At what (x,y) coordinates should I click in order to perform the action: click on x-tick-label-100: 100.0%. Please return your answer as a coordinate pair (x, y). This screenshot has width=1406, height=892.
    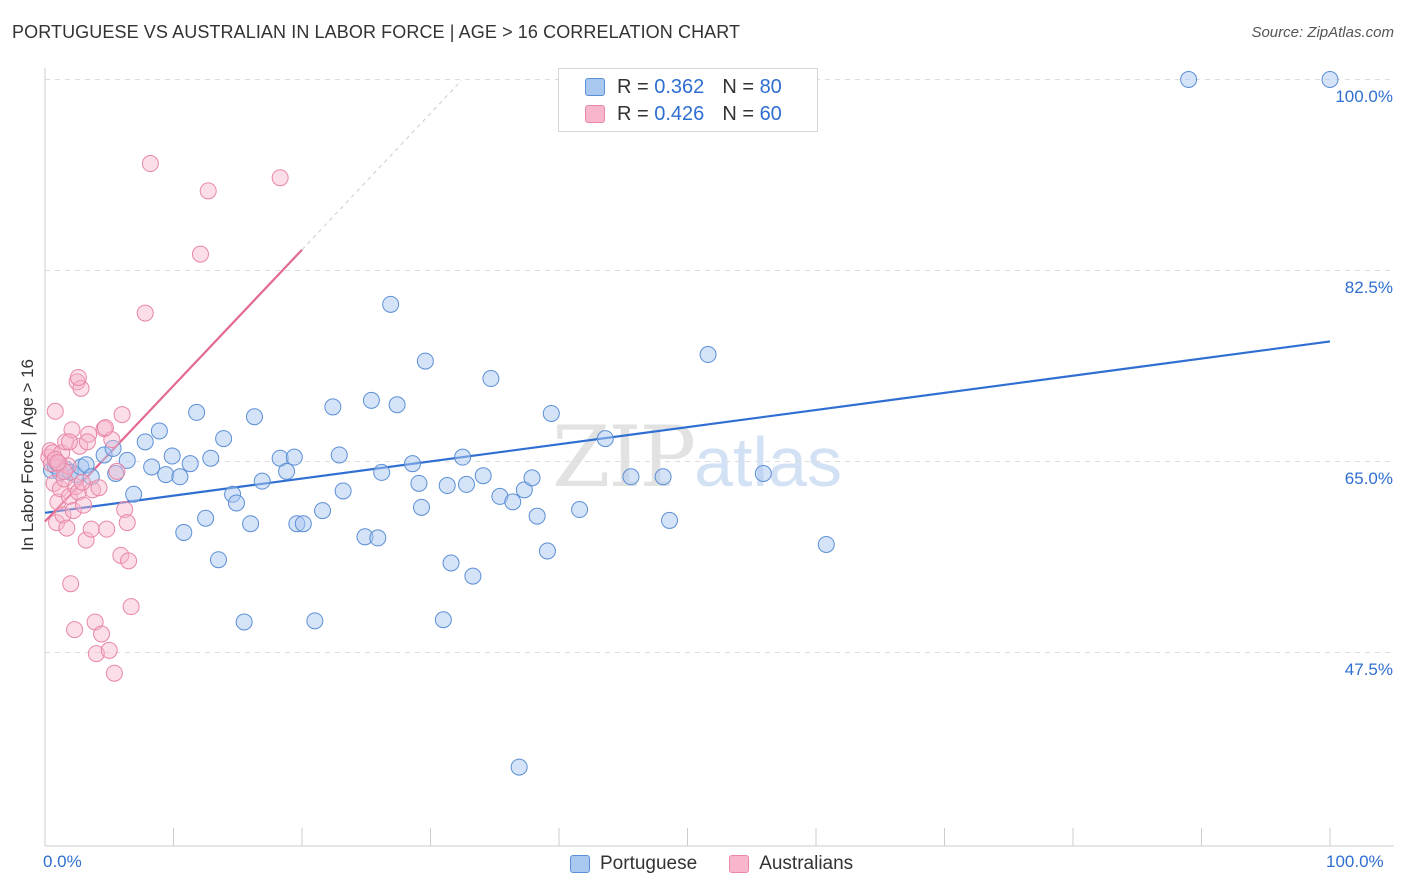
    Looking at the image, I should click on (1355, 861).